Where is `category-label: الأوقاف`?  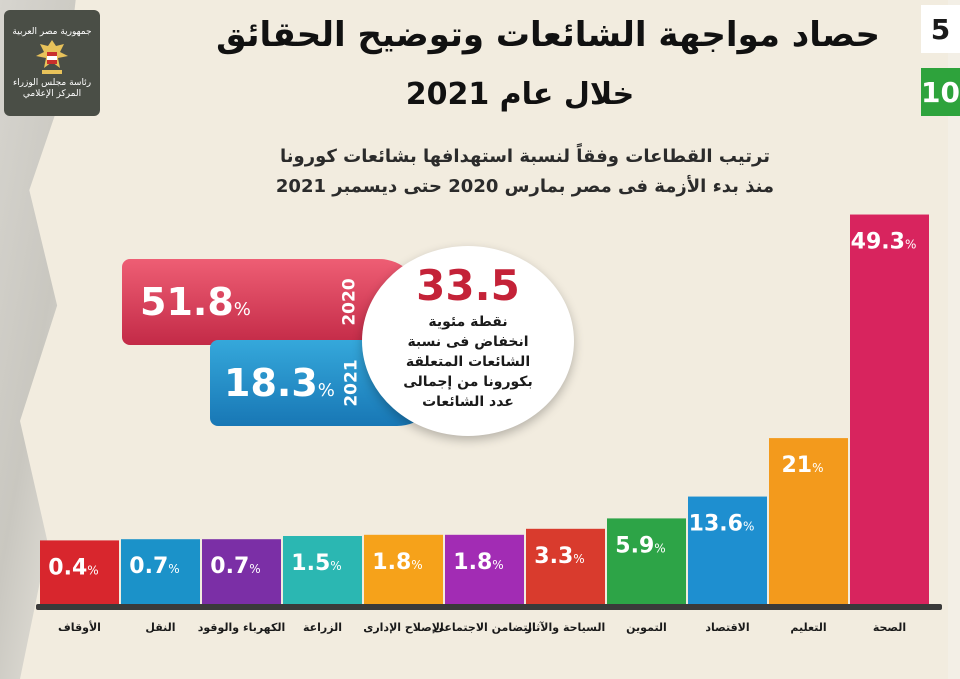 category-label: الأوقاف is located at coordinates (79, 627).